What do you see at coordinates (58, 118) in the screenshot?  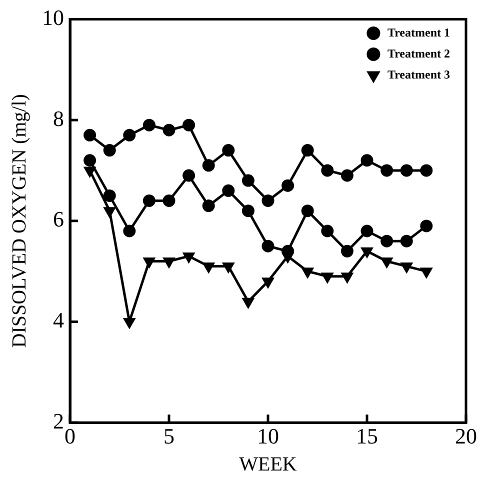 I see `y-tick-label: 8` at bounding box center [58, 118].